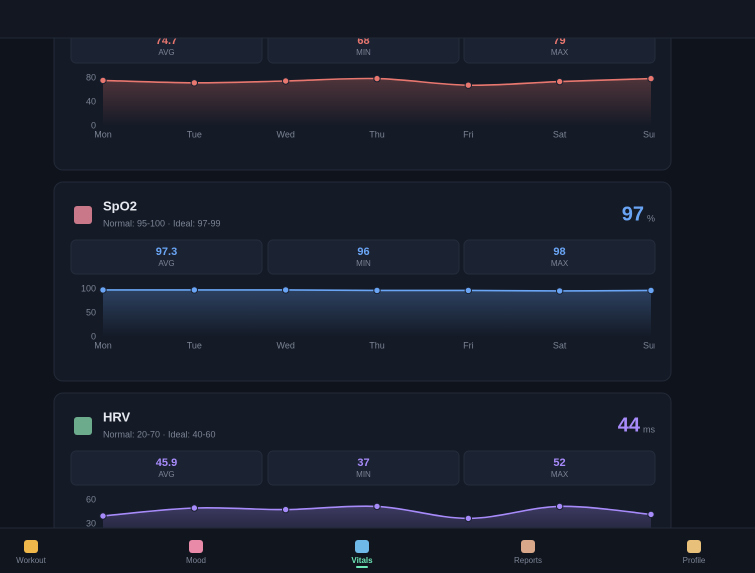 The image size is (755, 573). I want to click on nav-item: Profile, so click(694, 552).